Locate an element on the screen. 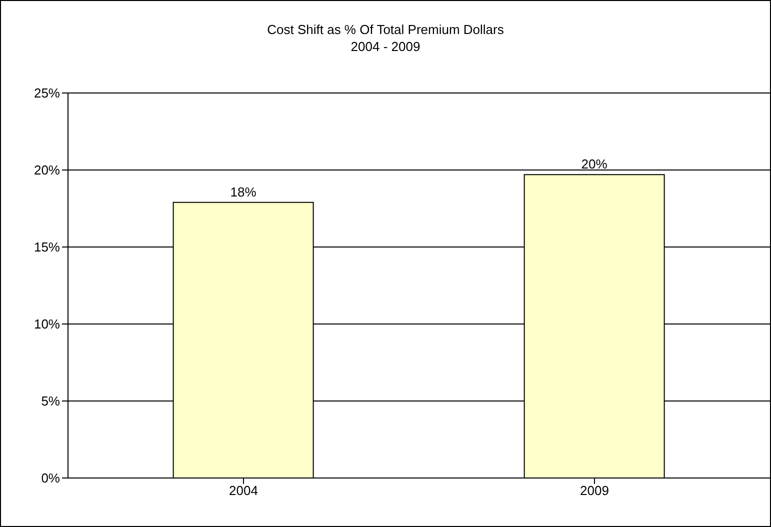  y-tick-label: 15% is located at coordinates (47, 247).